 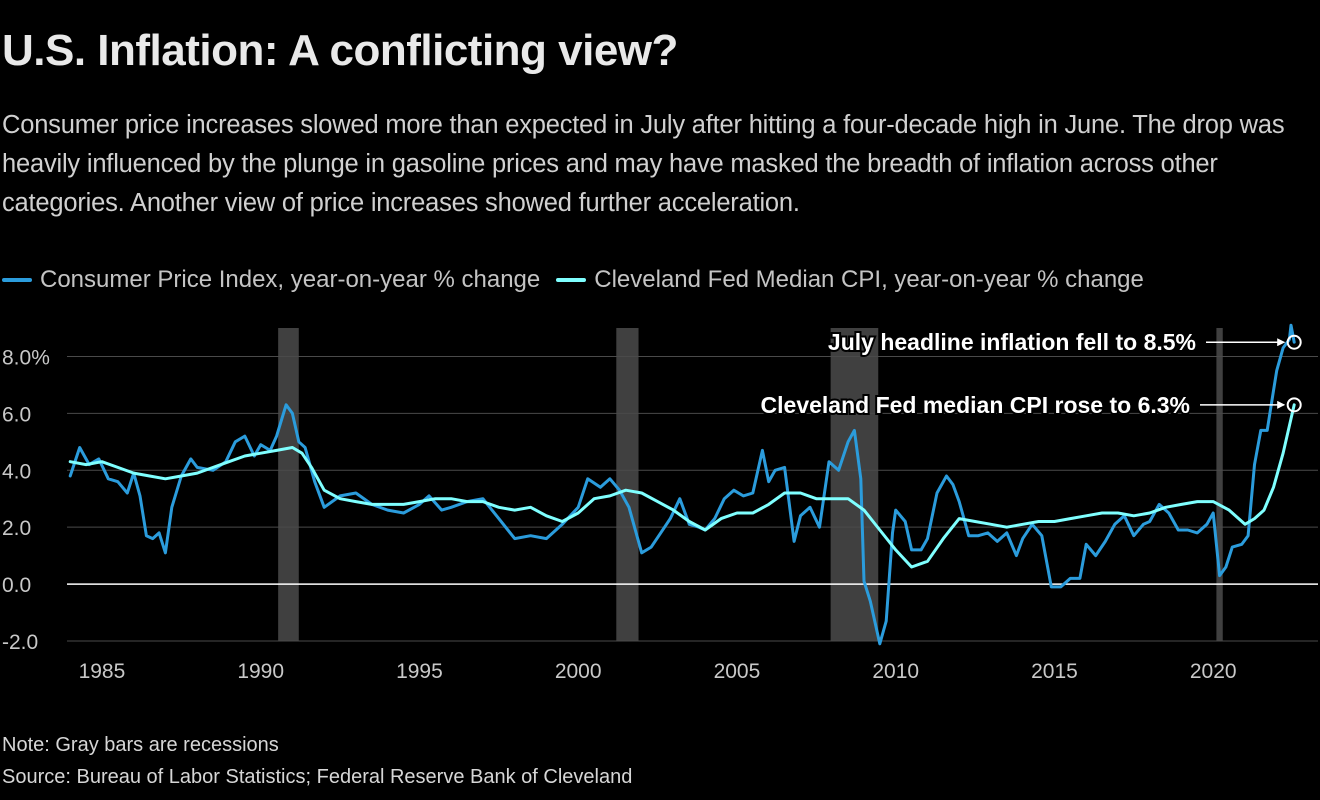 What do you see at coordinates (26, 357) in the screenshot?
I see `y-tick-label: 8.0%` at bounding box center [26, 357].